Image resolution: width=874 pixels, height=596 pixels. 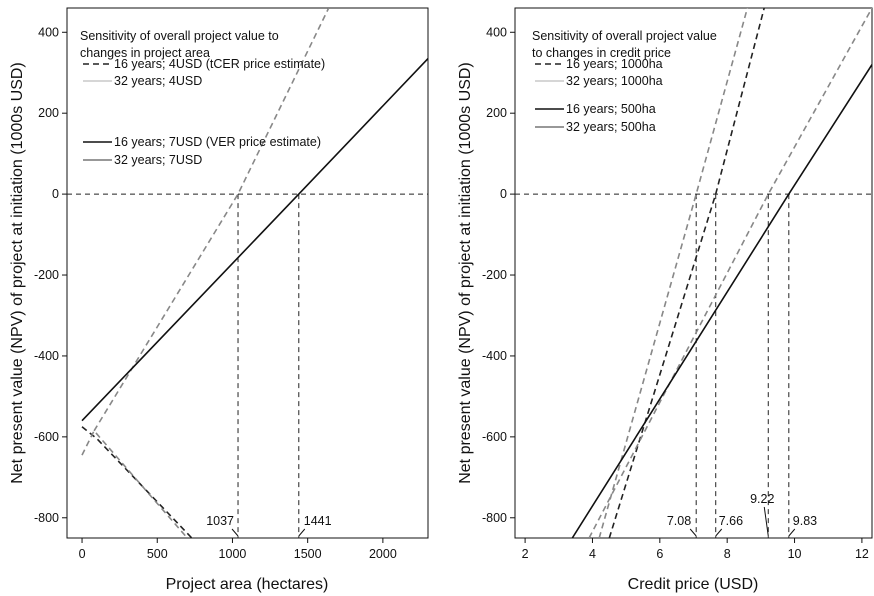 I want to click on breakeven-label: 1441, so click(x=318, y=521).